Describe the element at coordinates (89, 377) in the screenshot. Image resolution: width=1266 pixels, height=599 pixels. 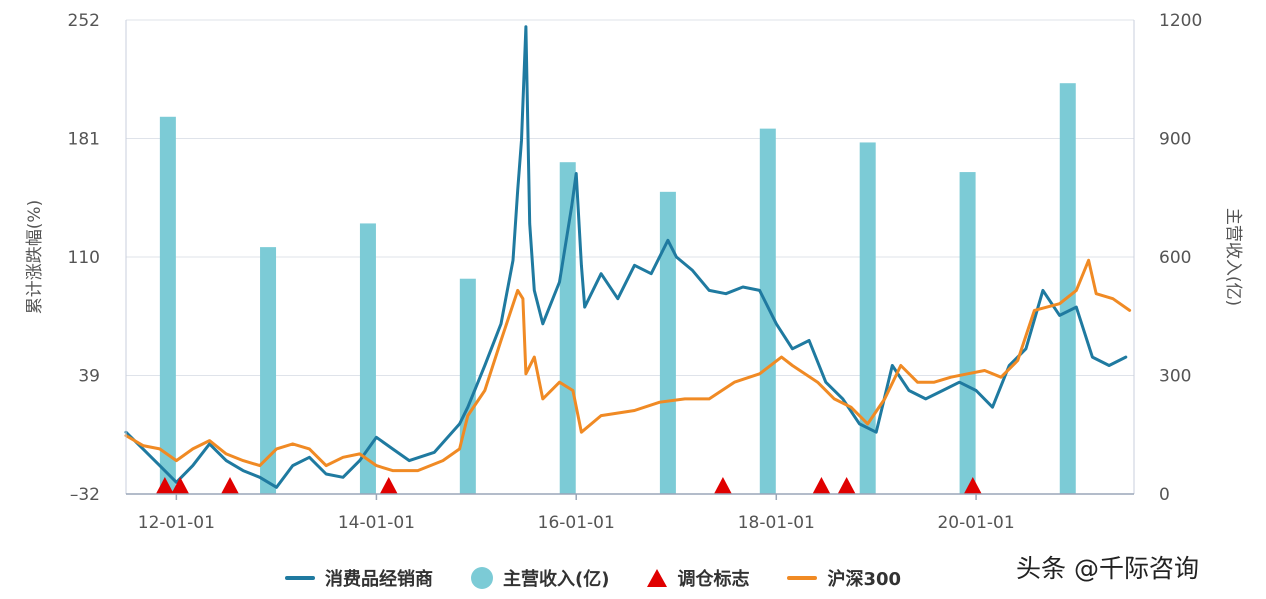
I see `y-left-tick-label: 39` at that location.